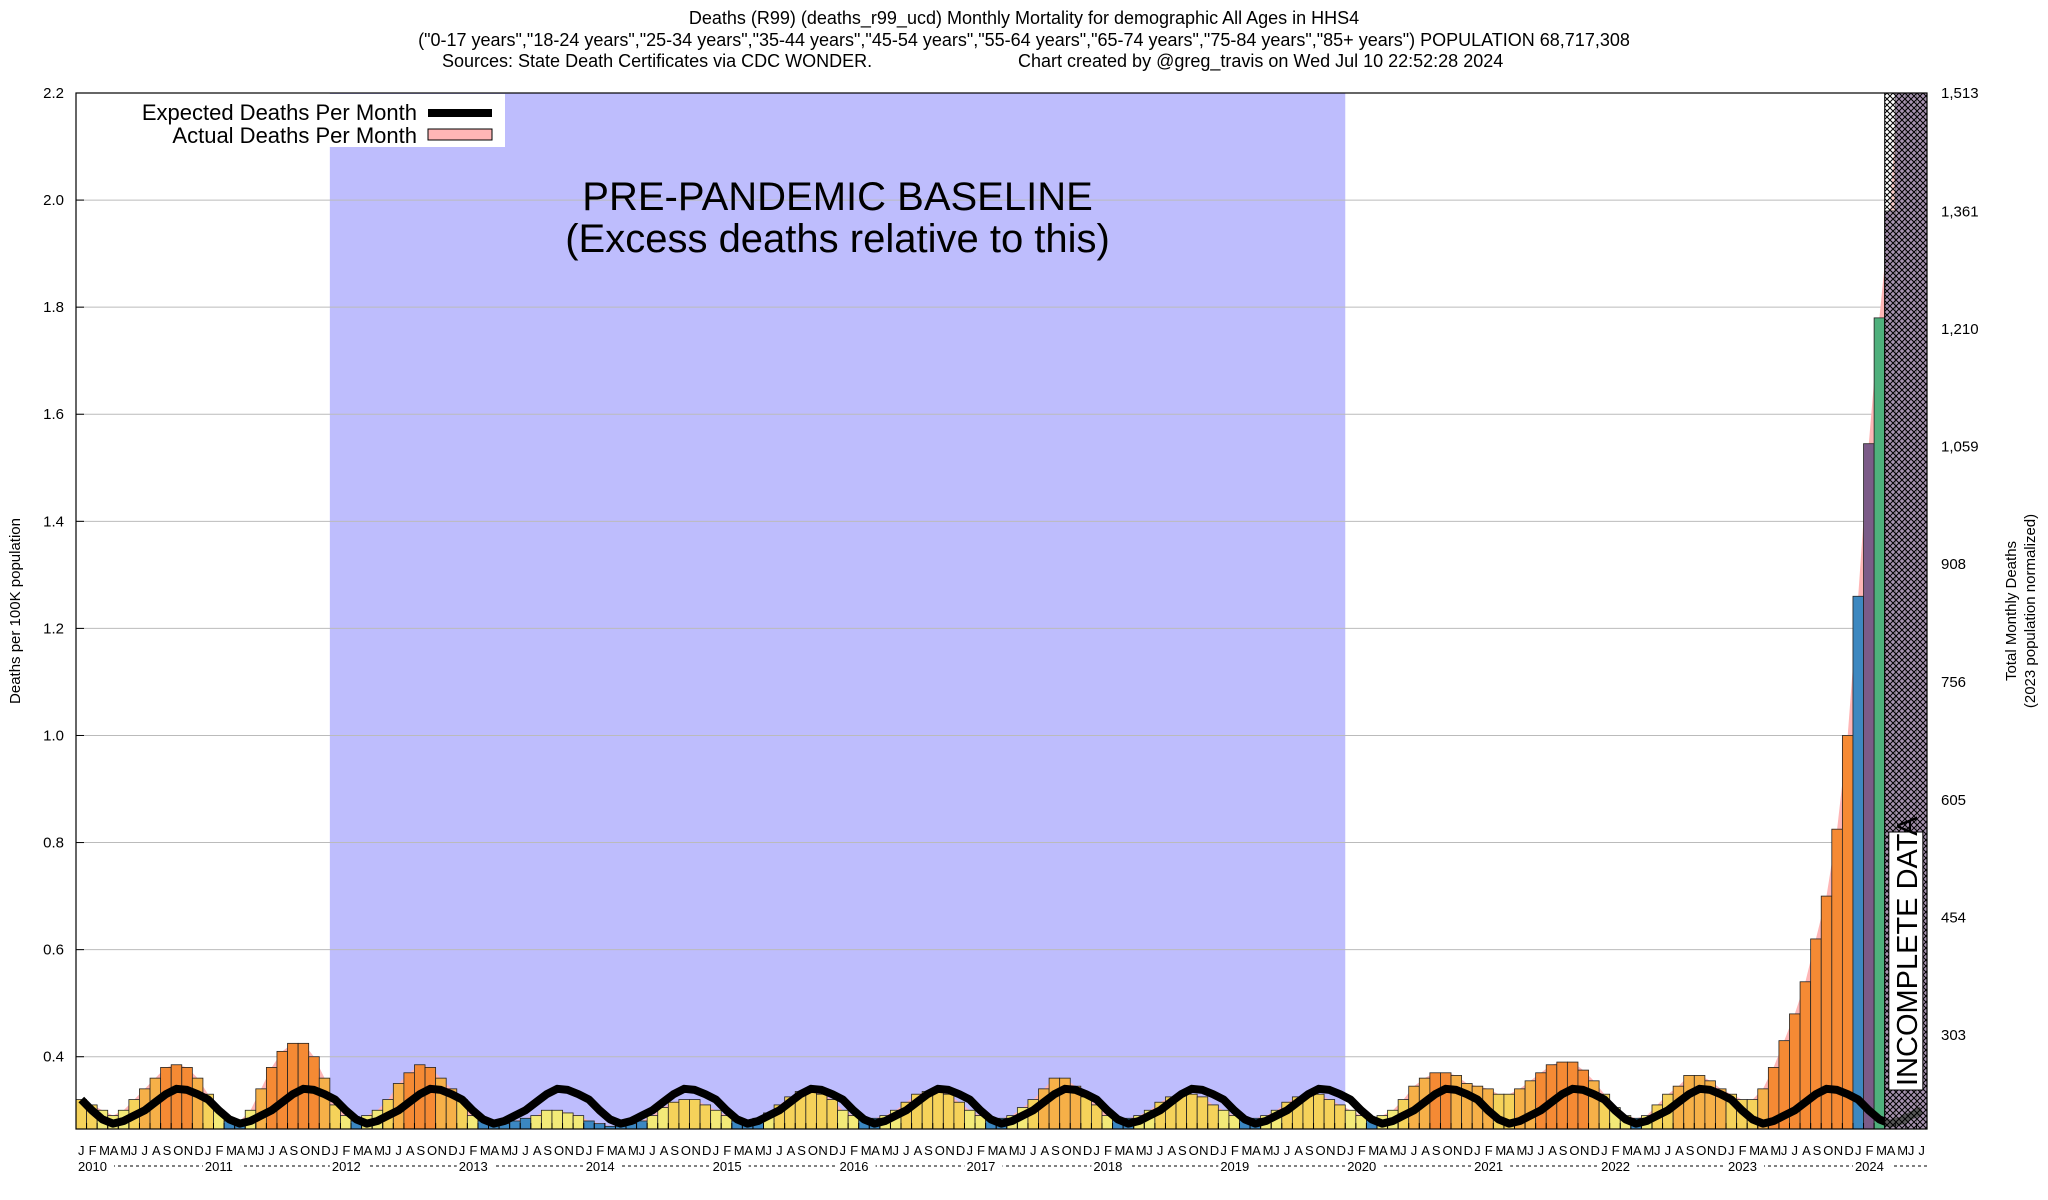 This screenshot has height=1200, width=2048. What do you see at coordinates (53, 843) in the screenshot?
I see `y-tick-label: 0.8` at bounding box center [53, 843].